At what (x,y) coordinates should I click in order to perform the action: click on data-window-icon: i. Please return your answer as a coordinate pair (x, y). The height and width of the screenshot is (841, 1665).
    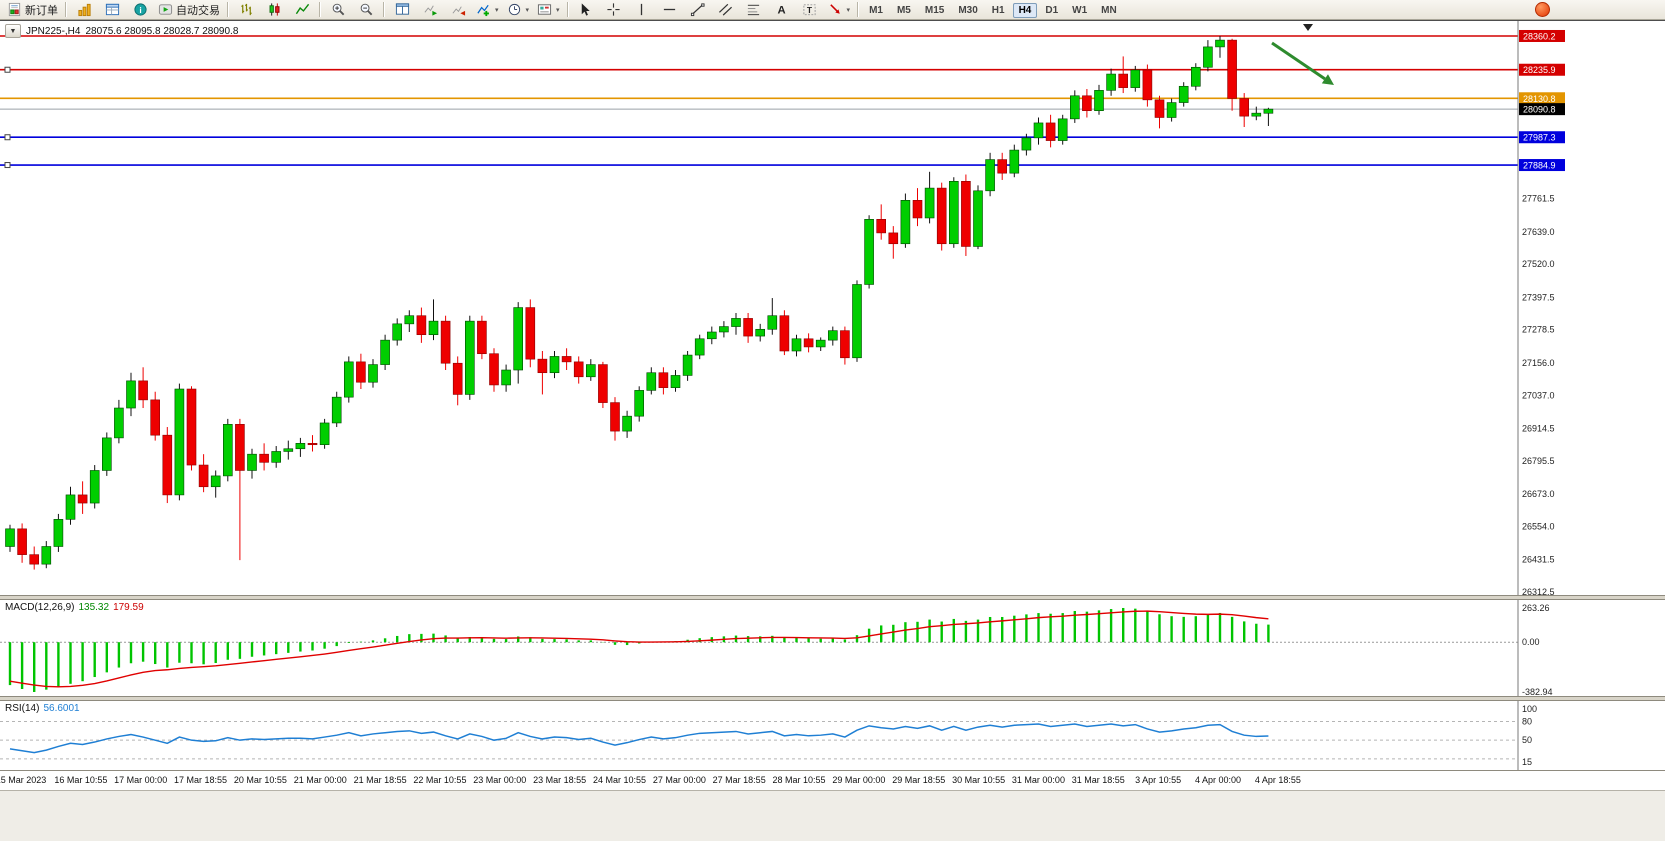
    Looking at the image, I should click on (140, 9).